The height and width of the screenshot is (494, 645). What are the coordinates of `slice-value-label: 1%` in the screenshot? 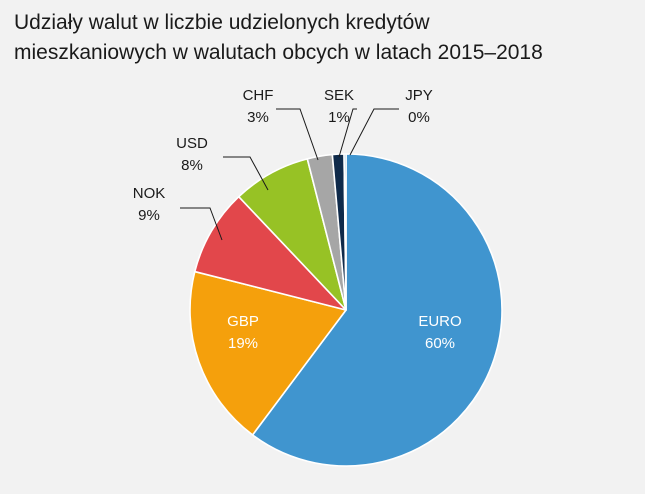 It's located at (339, 117).